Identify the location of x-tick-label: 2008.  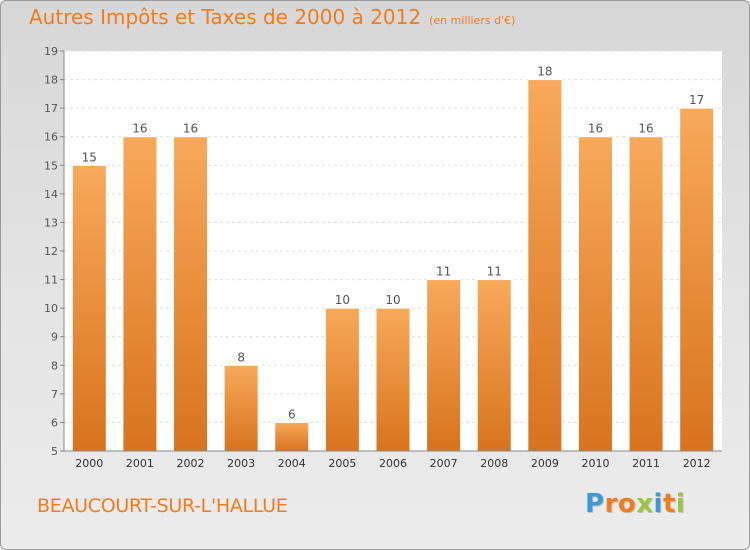
(494, 463).